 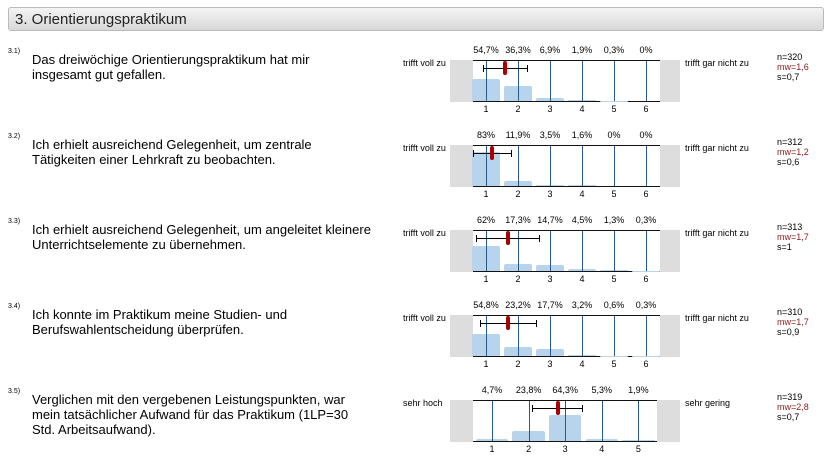 I want to click on stat-n: n=312, so click(x=793, y=142).